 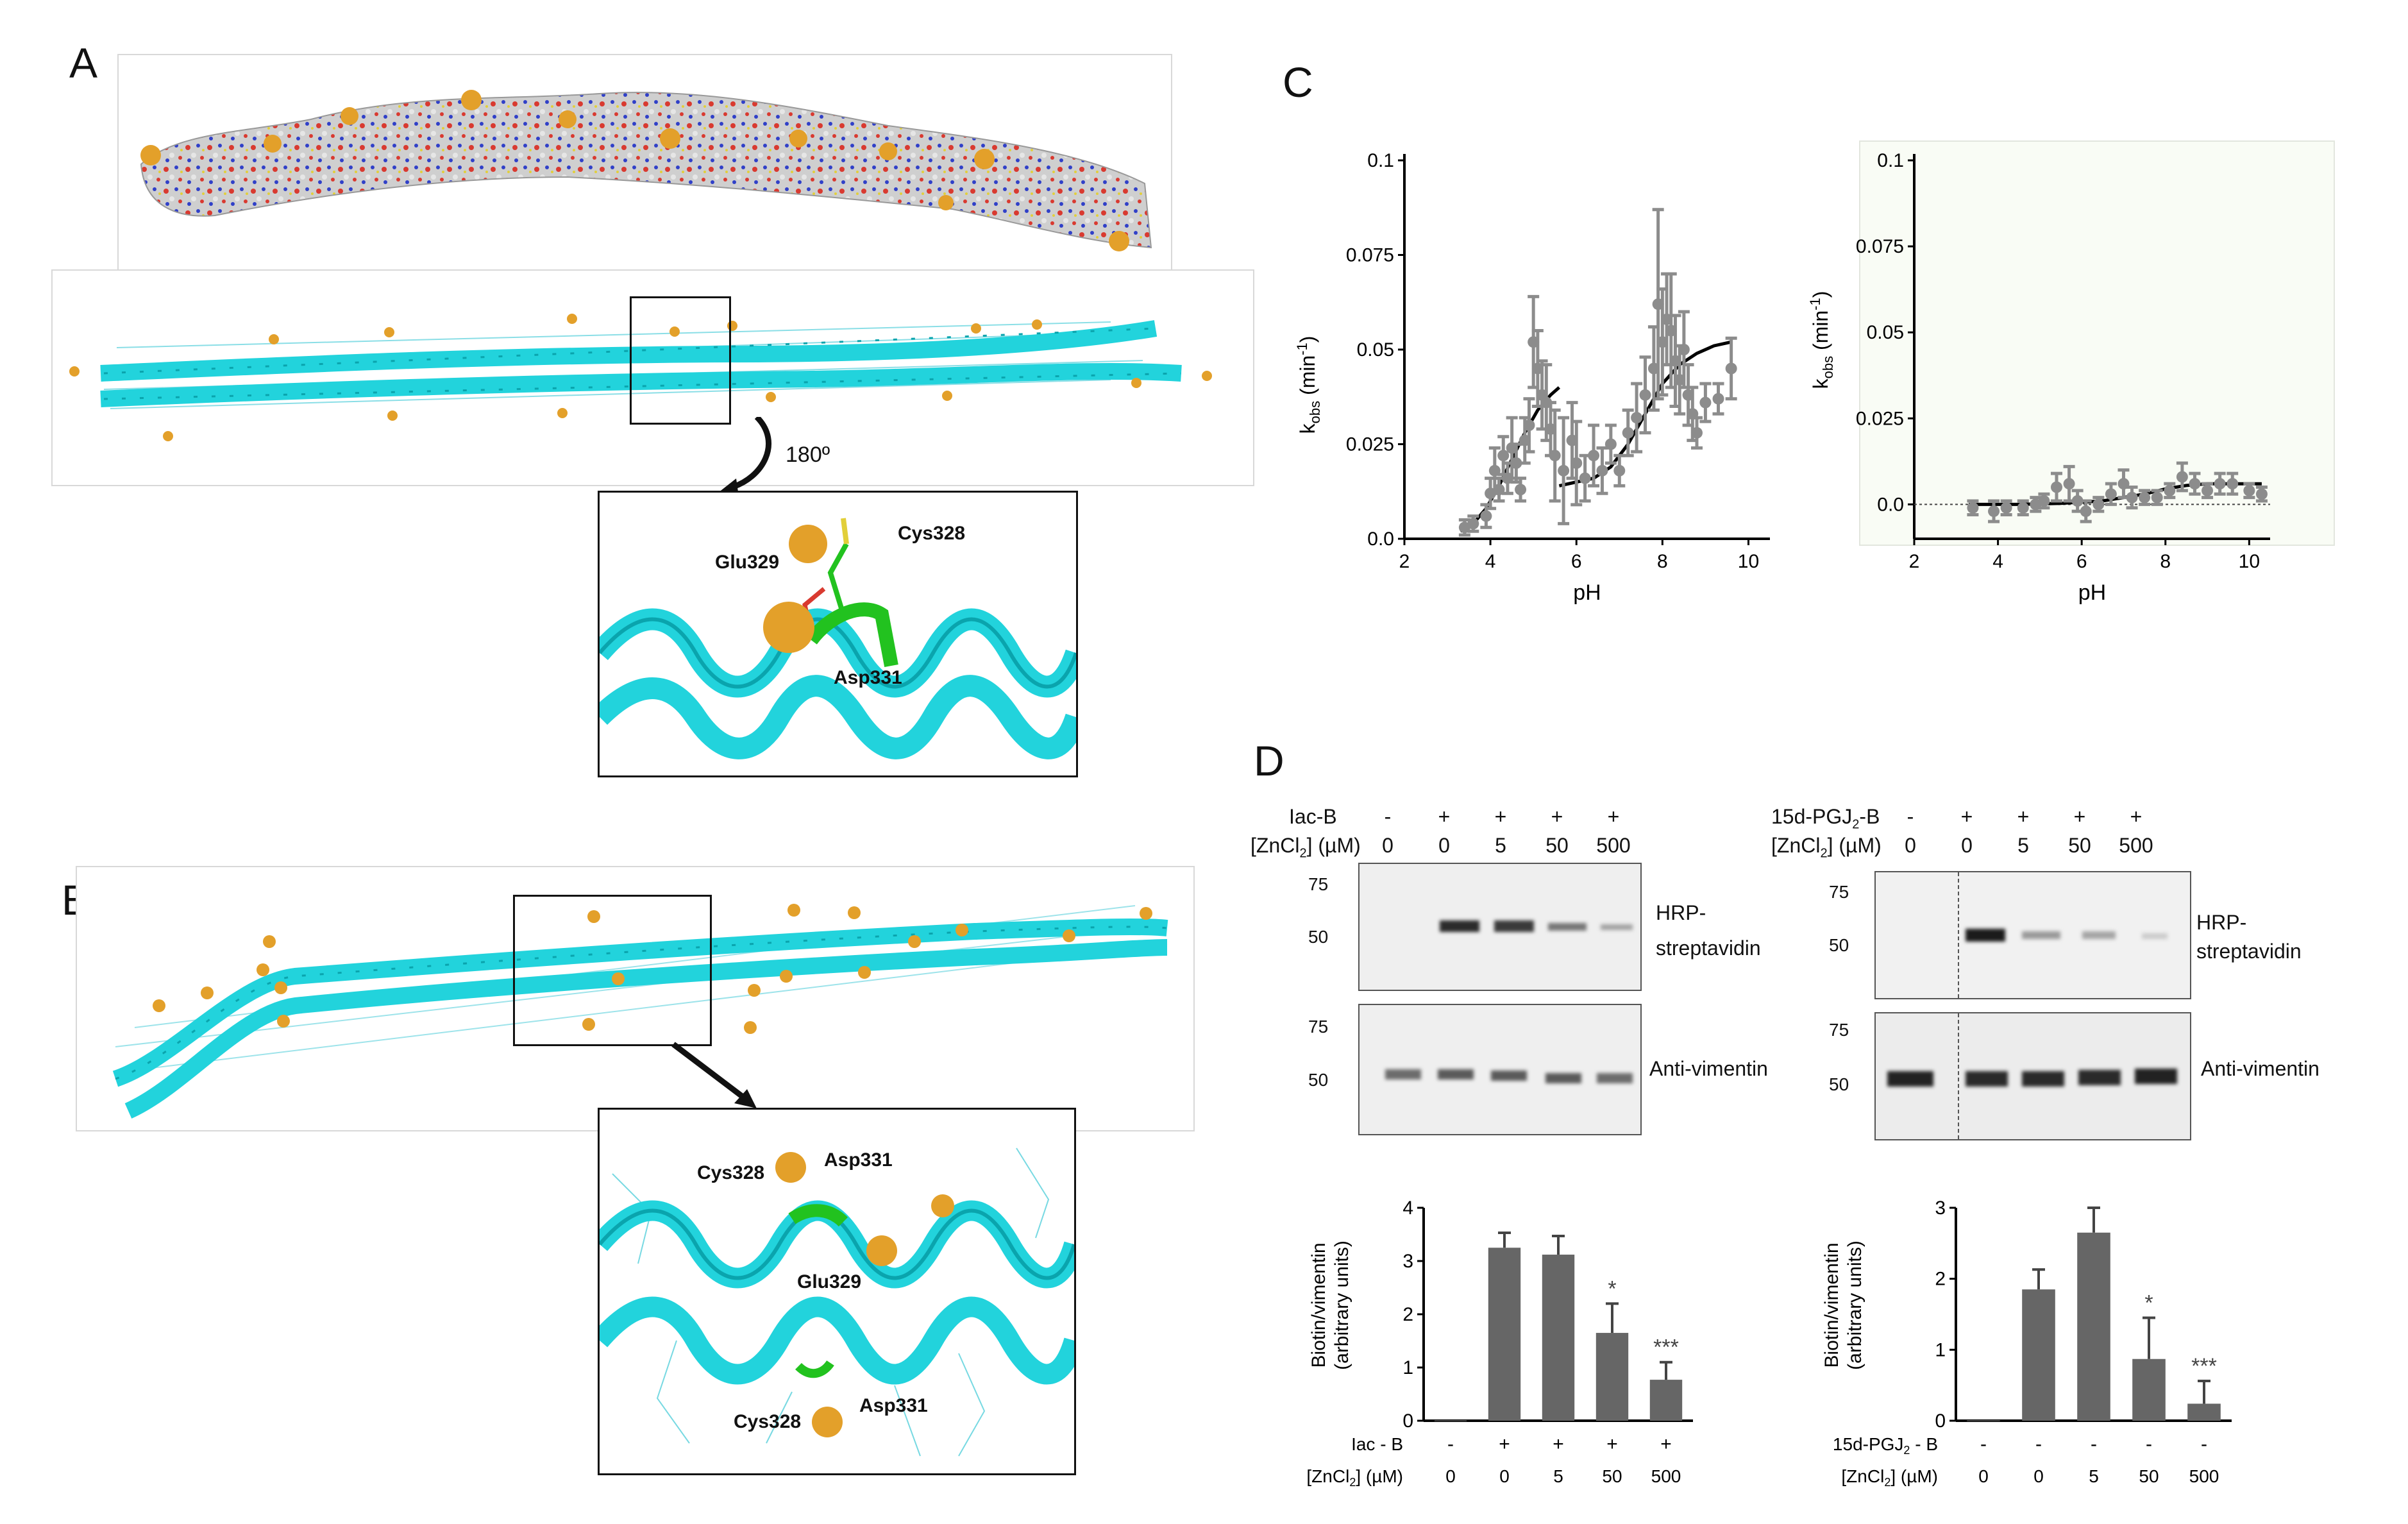 What do you see at coordinates (1889, 1477) in the screenshot?
I see `bar-xlabel-conc-right: [ZnCl2] (µM)` at bounding box center [1889, 1477].